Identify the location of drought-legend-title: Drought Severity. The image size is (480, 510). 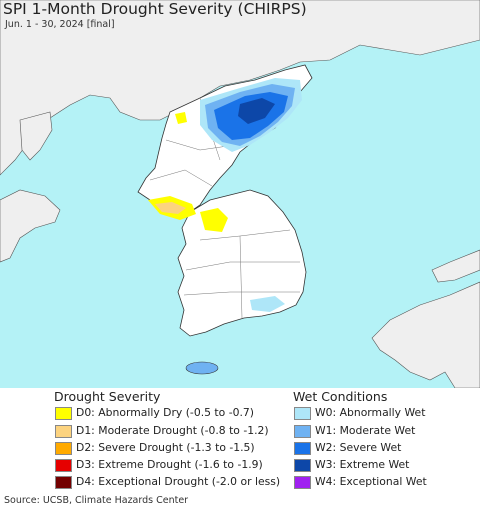
(107, 396).